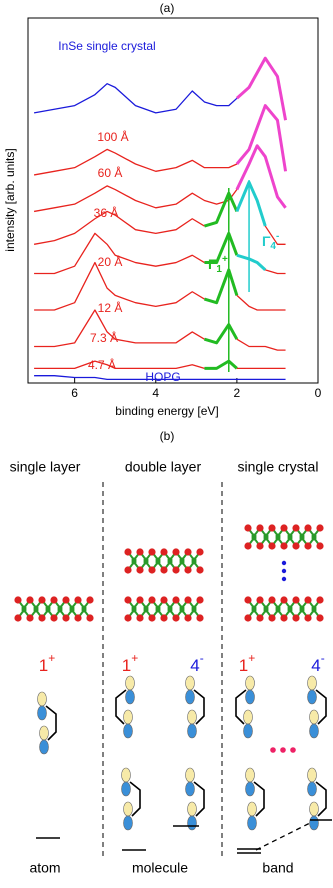 The image size is (333, 888). I want to click on series-label: 36 Å, so click(106, 212).